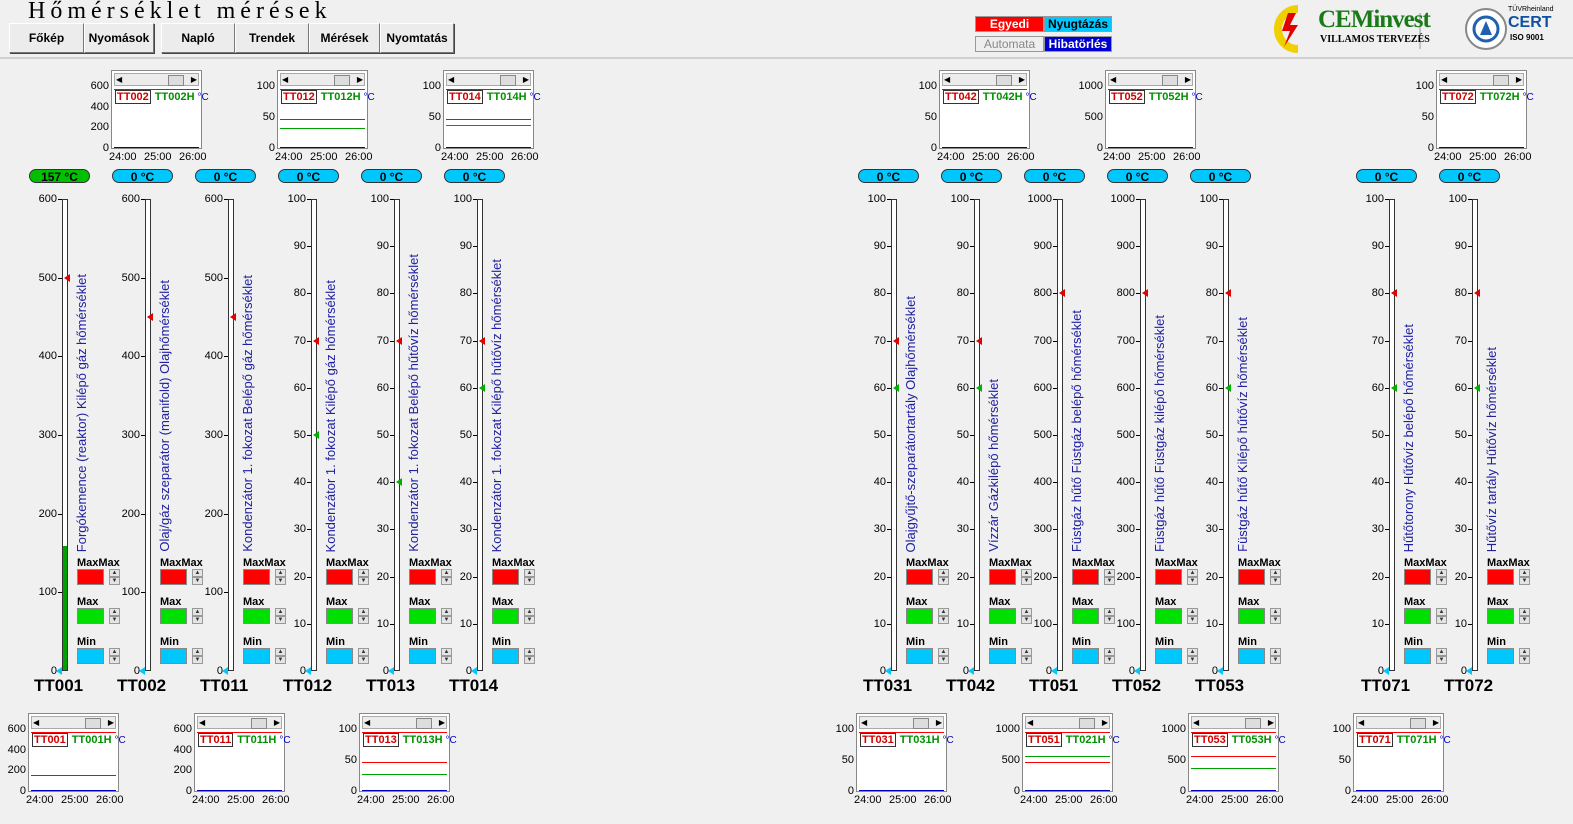 The image size is (1573, 824). What do you see at coordinates (1388, 759) in the screenshot?
I see `trend-chart-tt071: ◀ ▶ TT071 TT071H °C 100 50 0 24:00 25:00 26:00` at bounding box center [1388, 759].